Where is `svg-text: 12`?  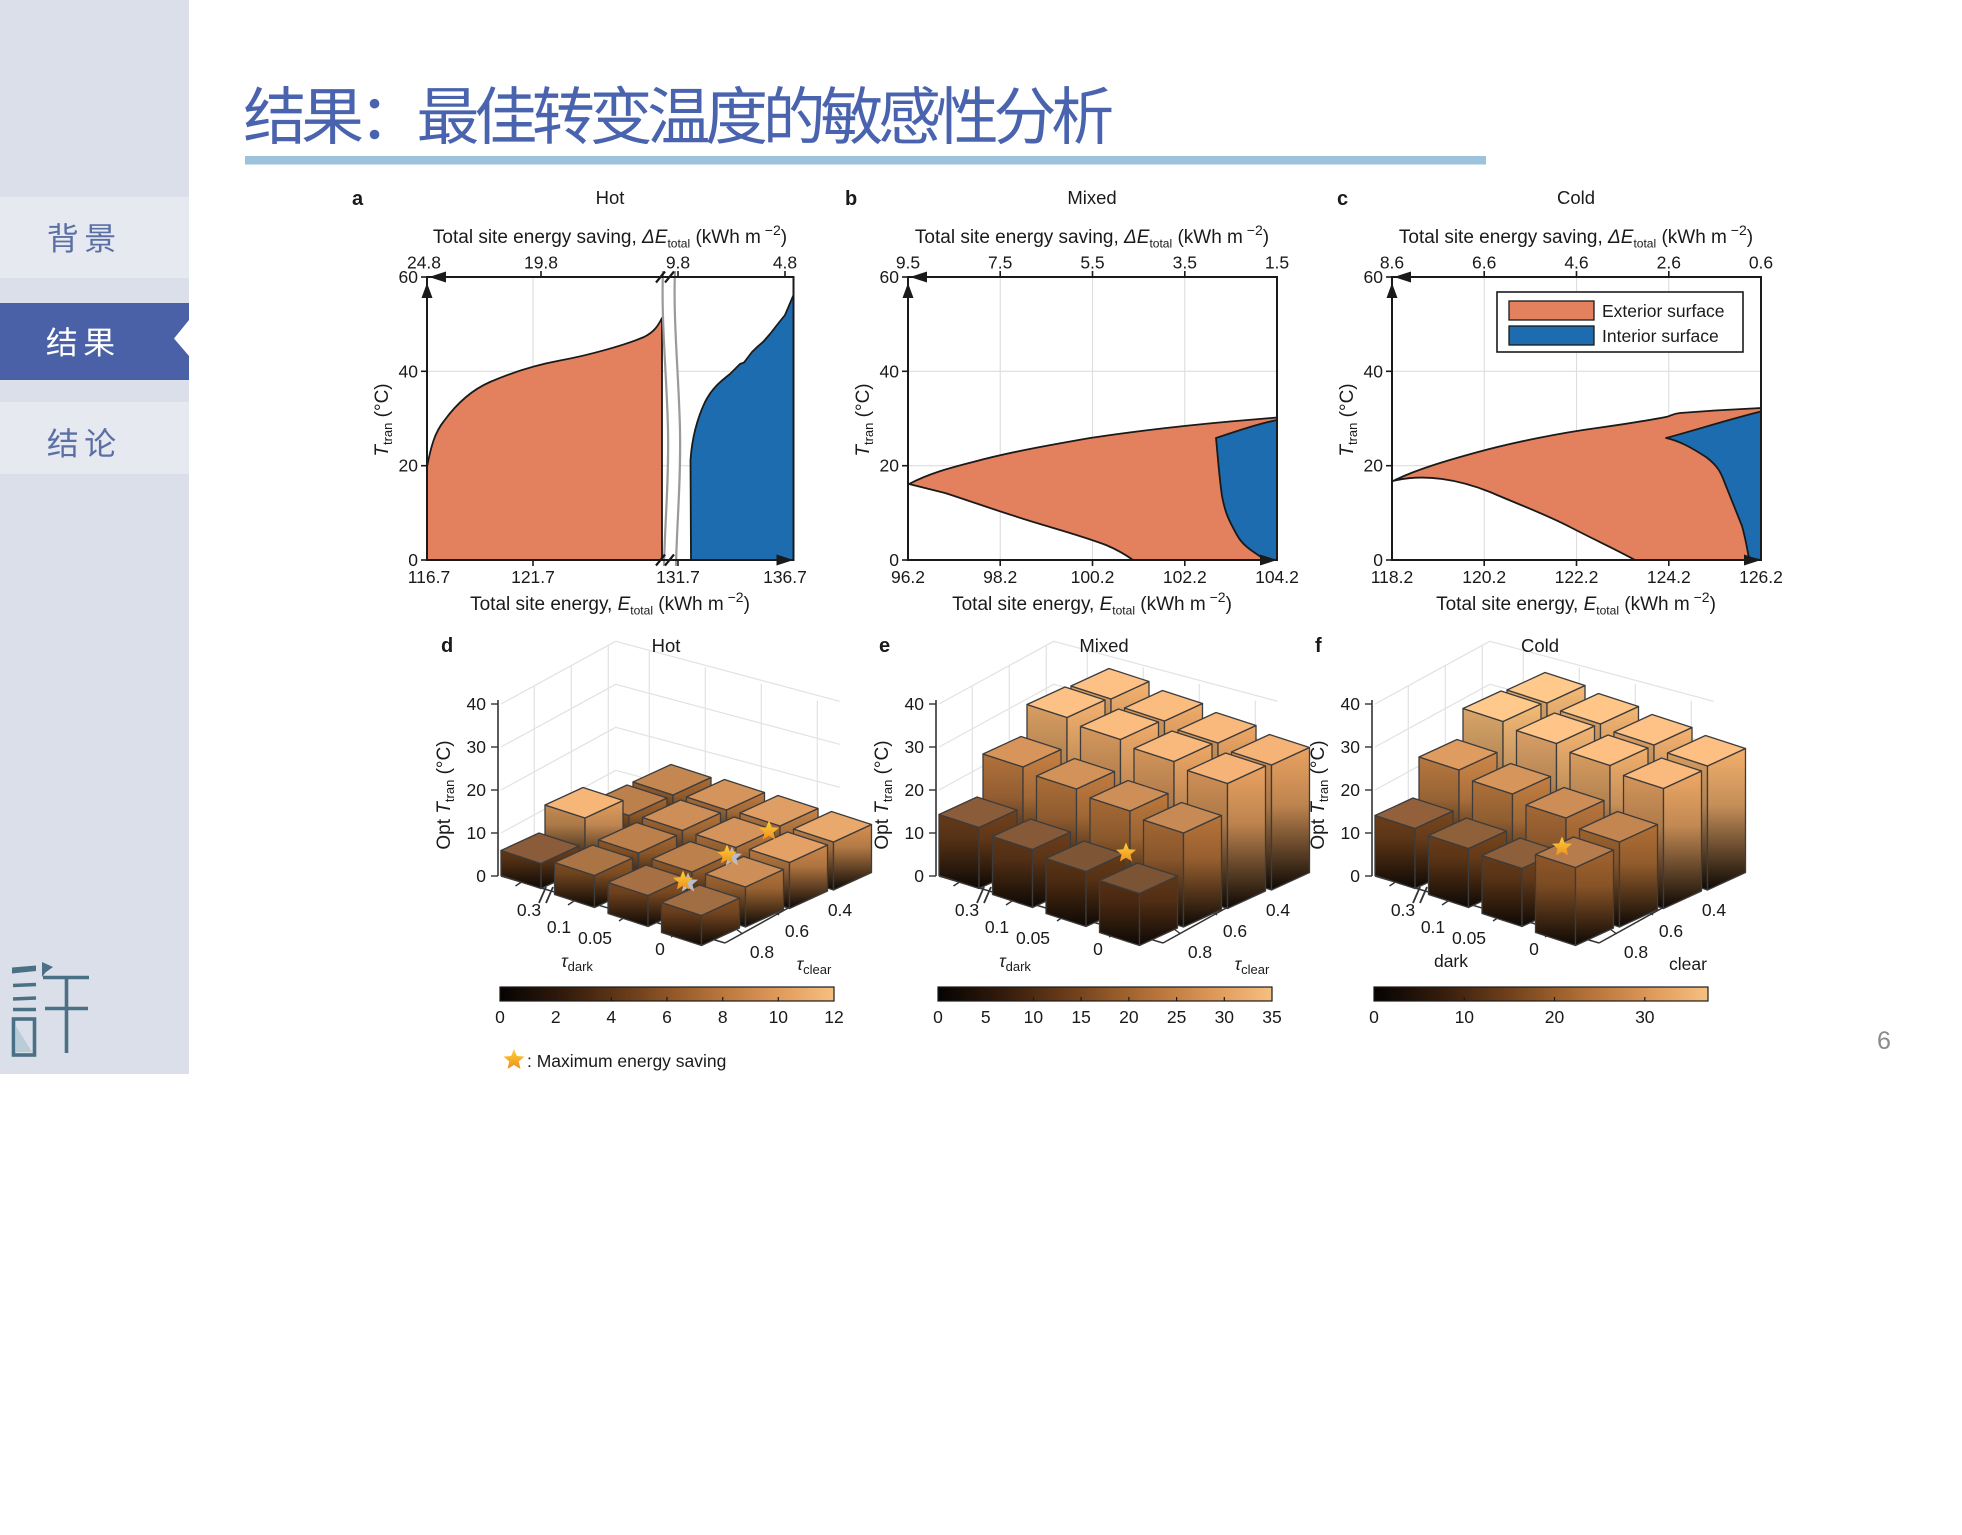 svg-text: 12 is located at coordinates (833, 1017).